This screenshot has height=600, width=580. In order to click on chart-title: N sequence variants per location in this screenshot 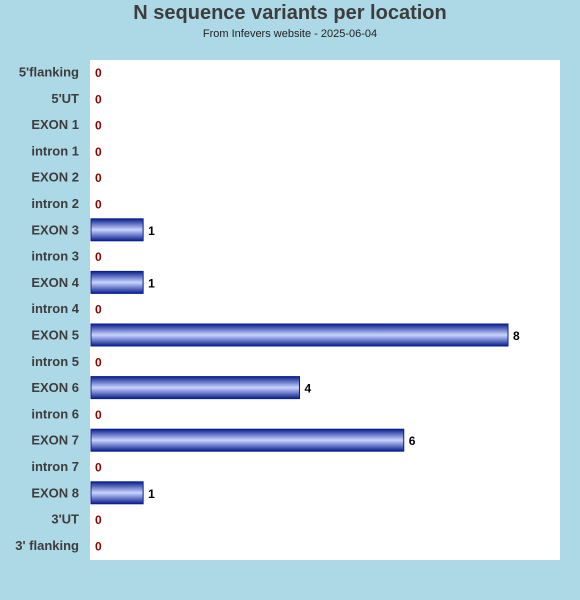, I will do `click(290, 13)`.